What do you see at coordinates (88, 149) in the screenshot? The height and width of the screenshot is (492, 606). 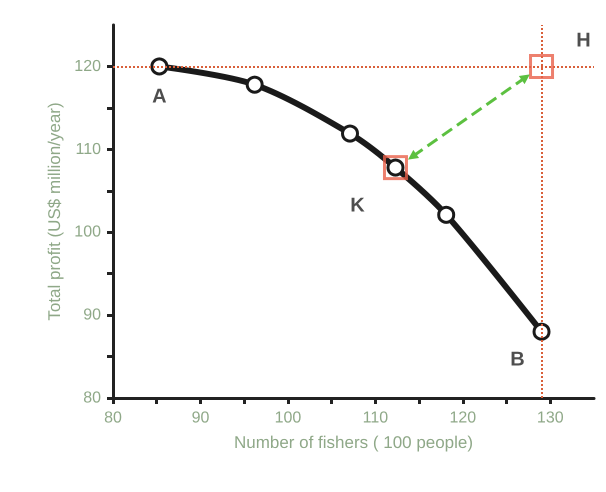 I see `y-tick-label: 110` at bounding box center [88, 149].